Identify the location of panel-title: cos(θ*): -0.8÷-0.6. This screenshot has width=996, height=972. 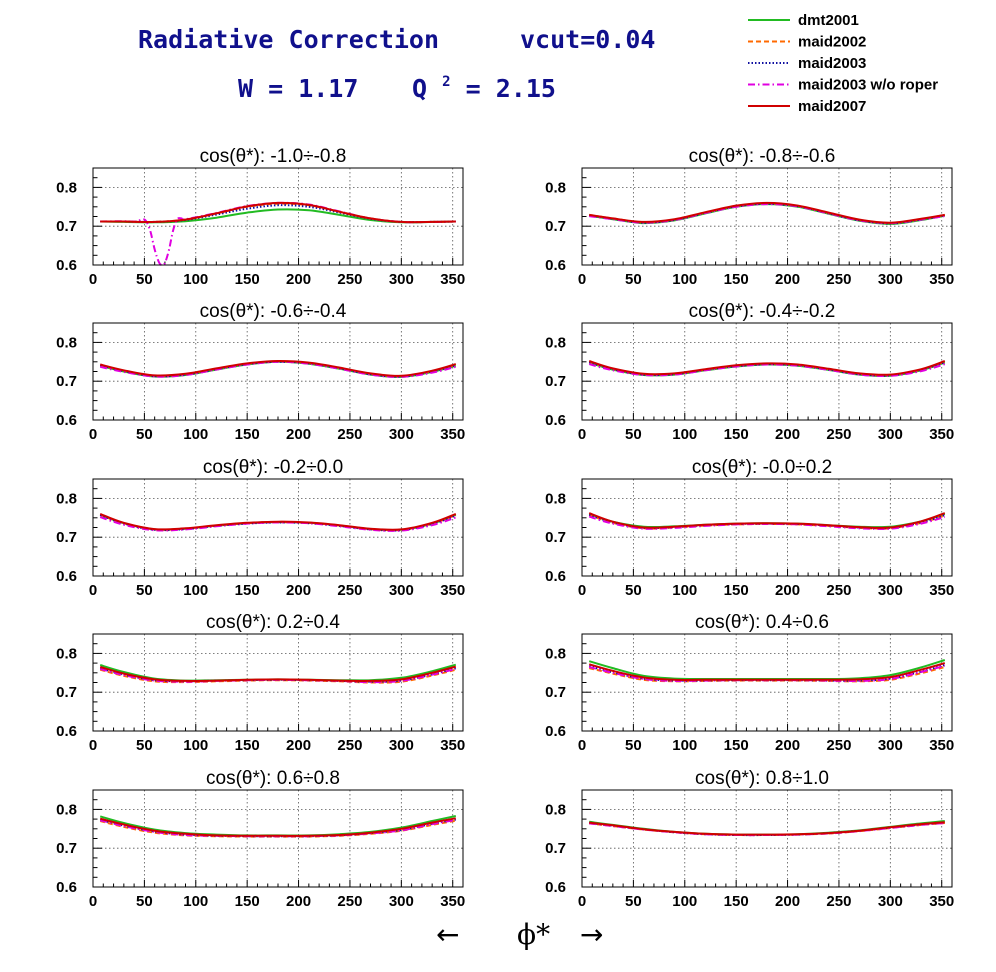
(762, 156).